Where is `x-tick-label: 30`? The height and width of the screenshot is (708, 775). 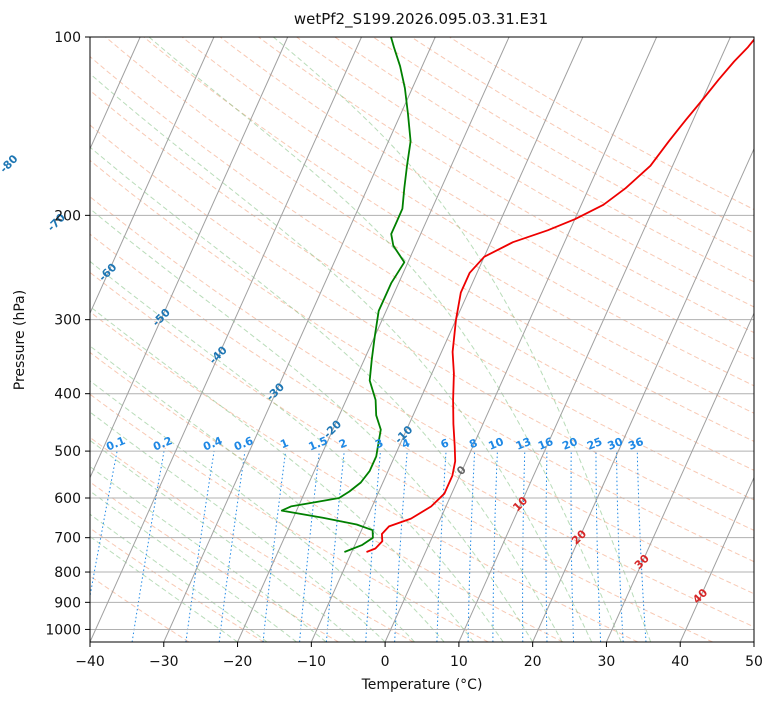 x-tick-label: 30 is located at coordinates (607, 662).